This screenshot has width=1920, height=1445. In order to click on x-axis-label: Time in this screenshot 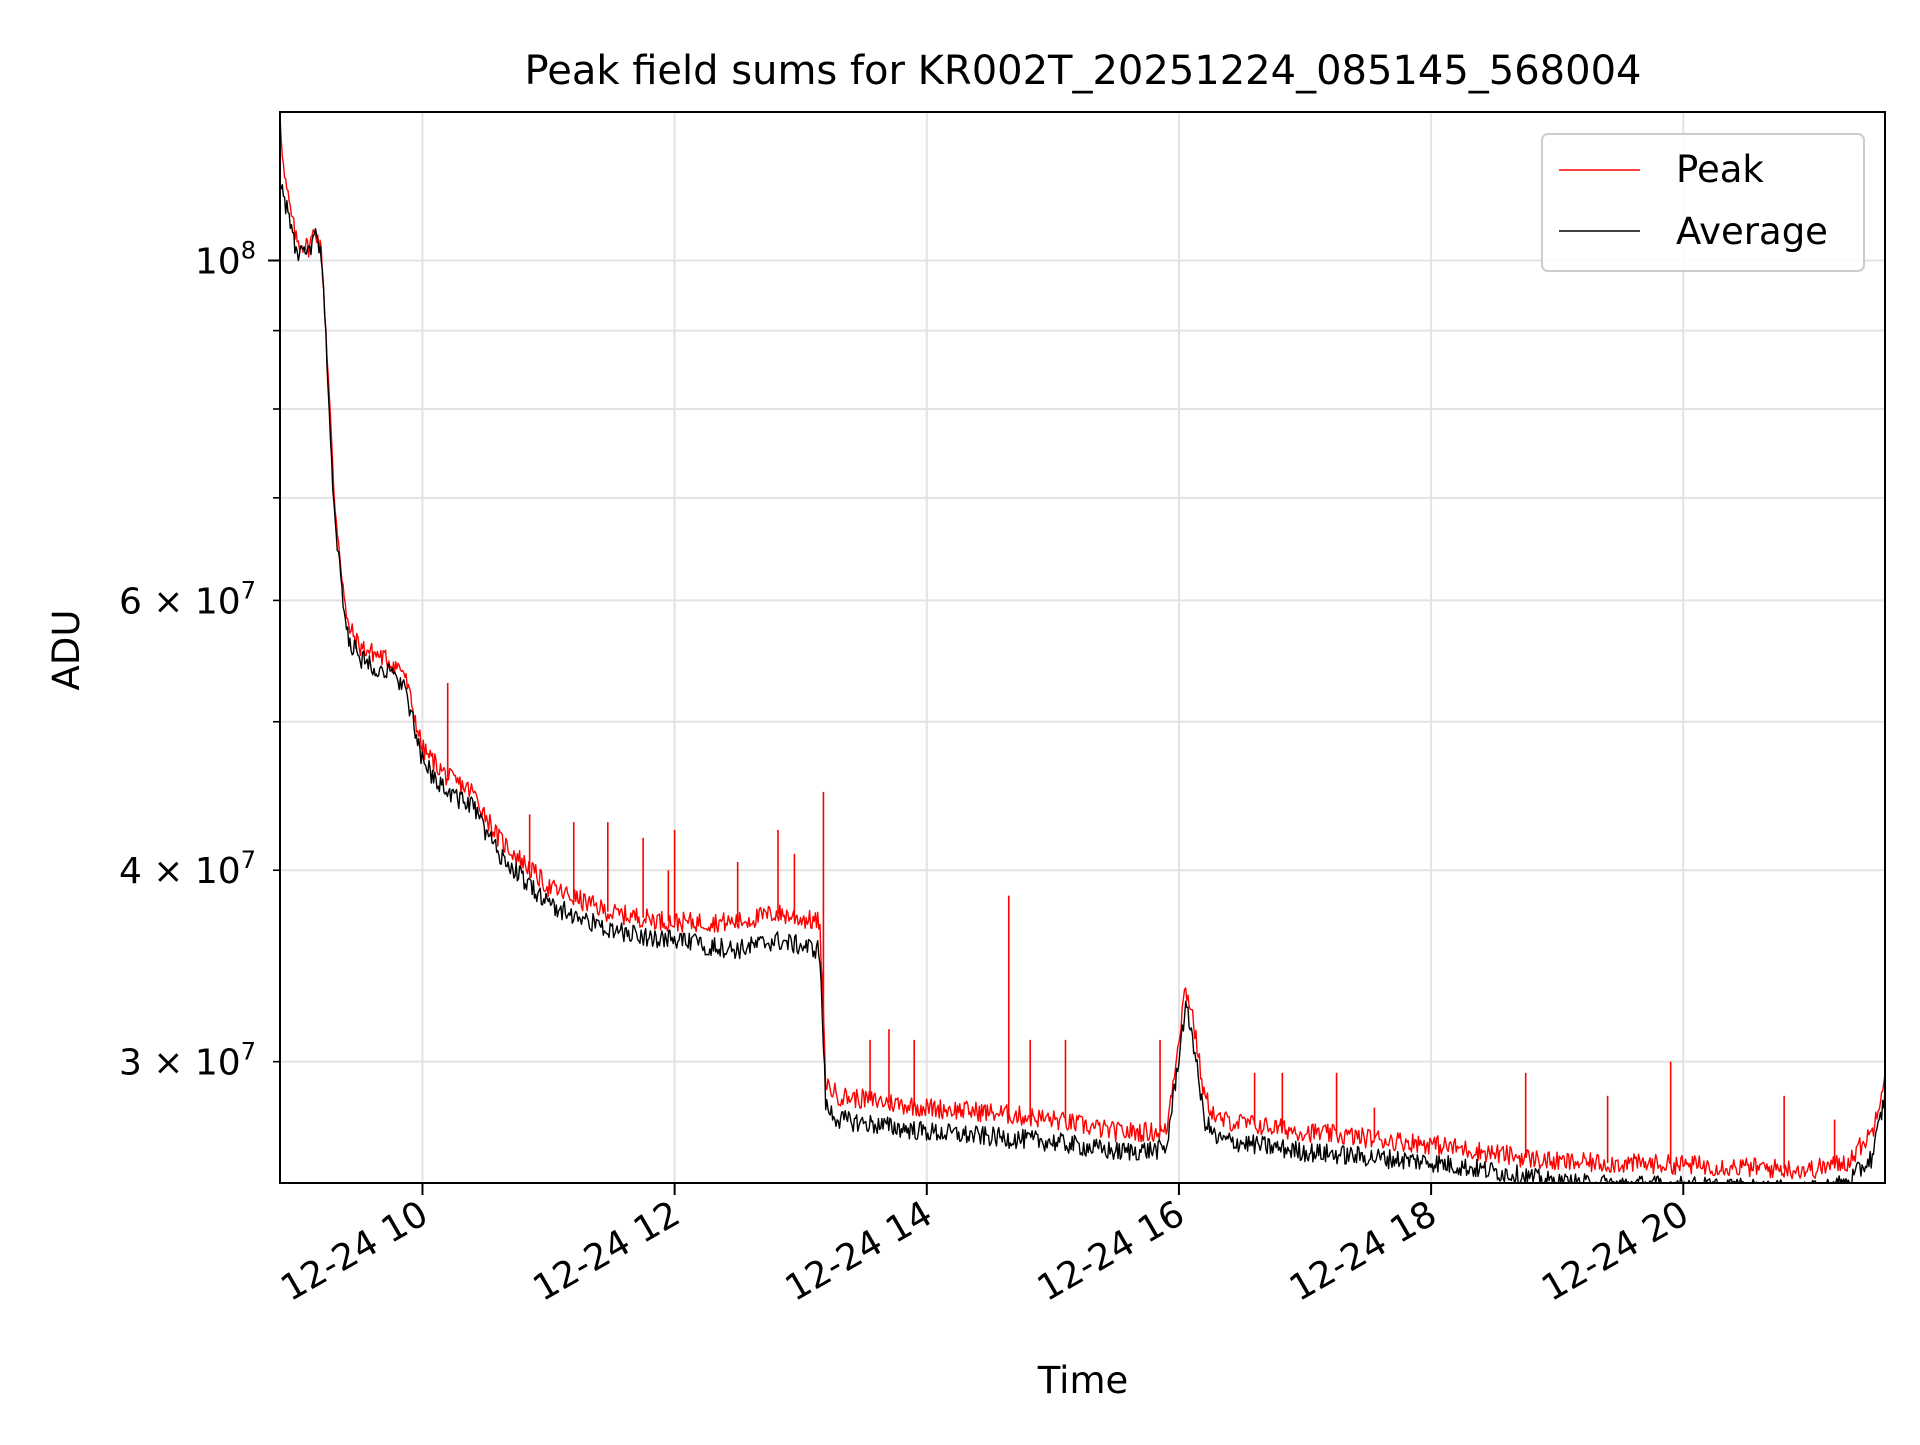, I will do `click(1083, 1380)`.